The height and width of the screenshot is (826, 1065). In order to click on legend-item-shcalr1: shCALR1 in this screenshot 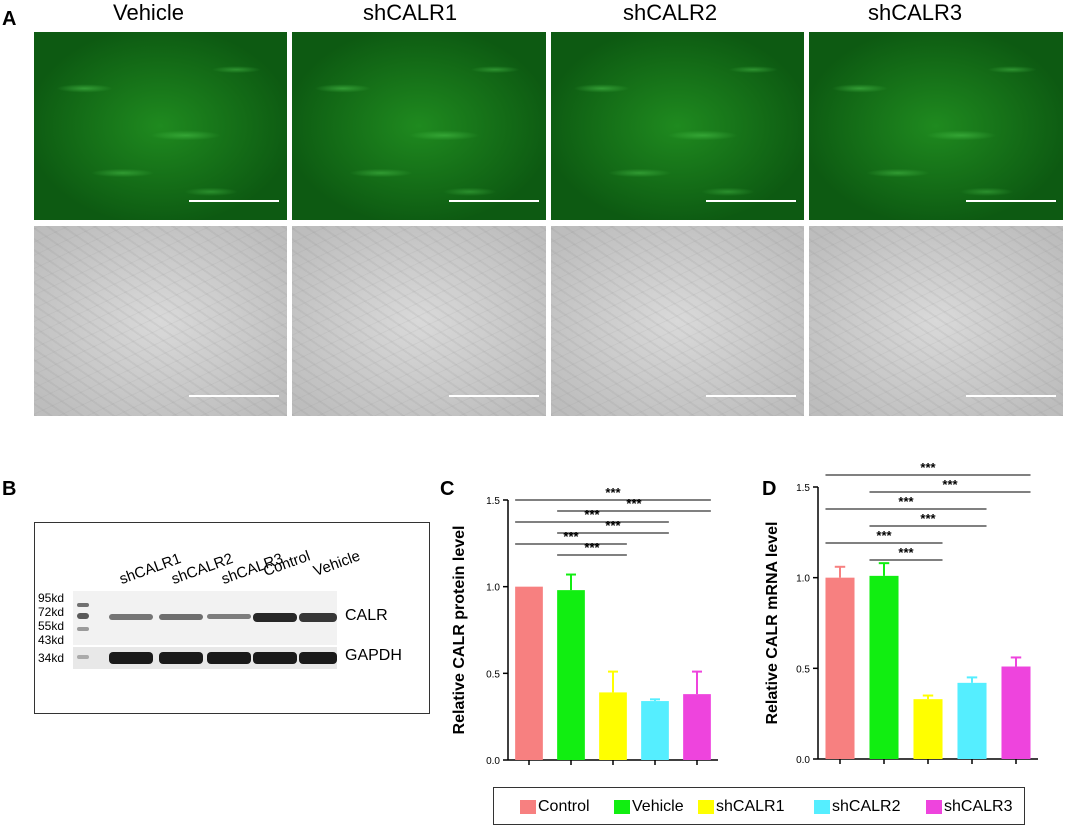, I will do `click(741, 807)`.